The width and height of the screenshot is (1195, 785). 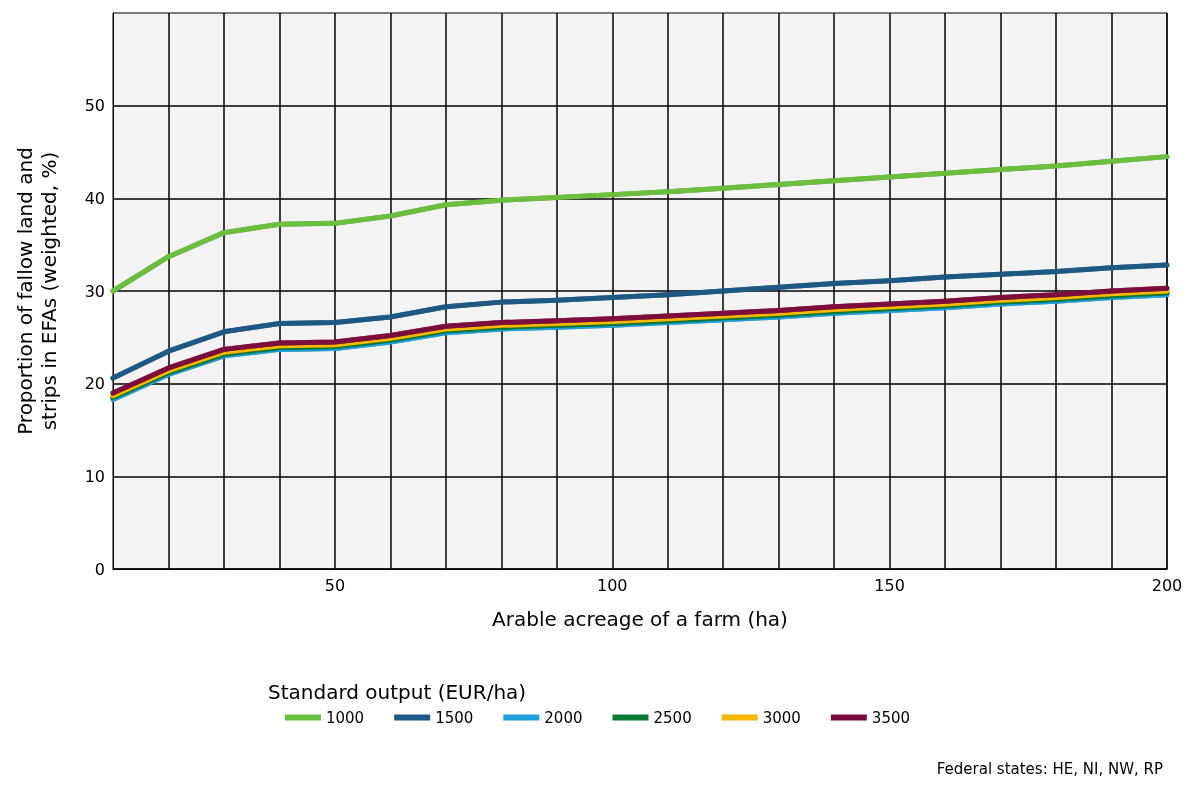 I want to click on y-tick-label: 10, so click(x=94, y=476).